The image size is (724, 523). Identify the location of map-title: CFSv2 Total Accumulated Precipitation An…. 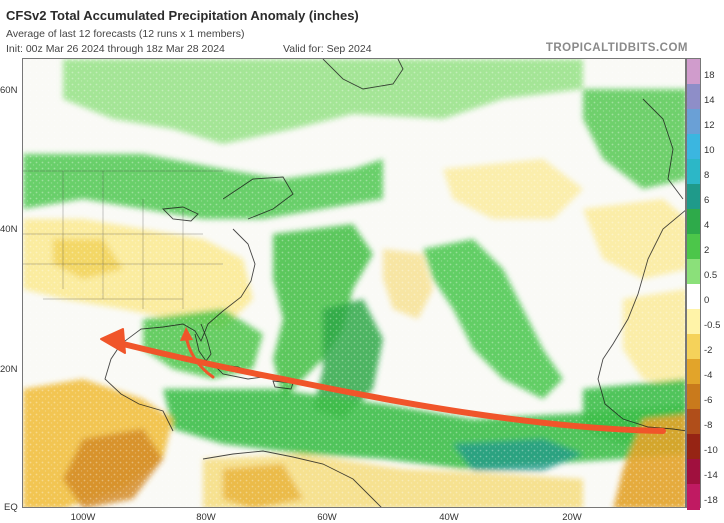
(182, 15).